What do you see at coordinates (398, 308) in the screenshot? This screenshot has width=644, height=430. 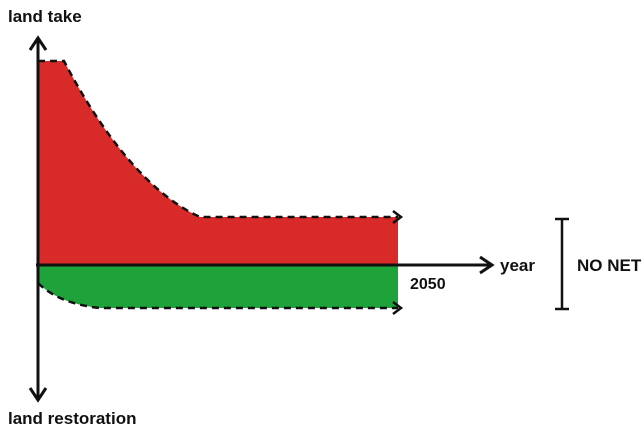 I see `land-restoration-trajectory-arrowhead` at bounding box center [398, 308].